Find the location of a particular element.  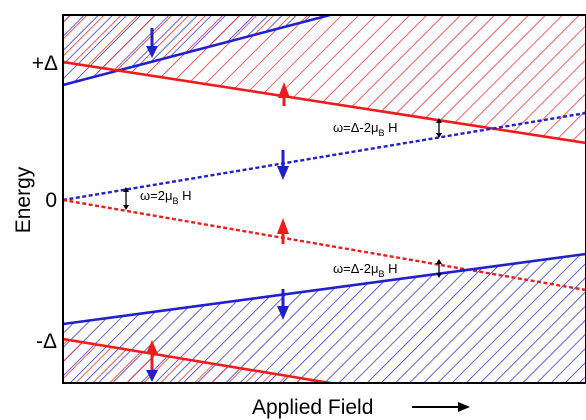

upper-gap-double-arrow is located at coordinates (439, 128).